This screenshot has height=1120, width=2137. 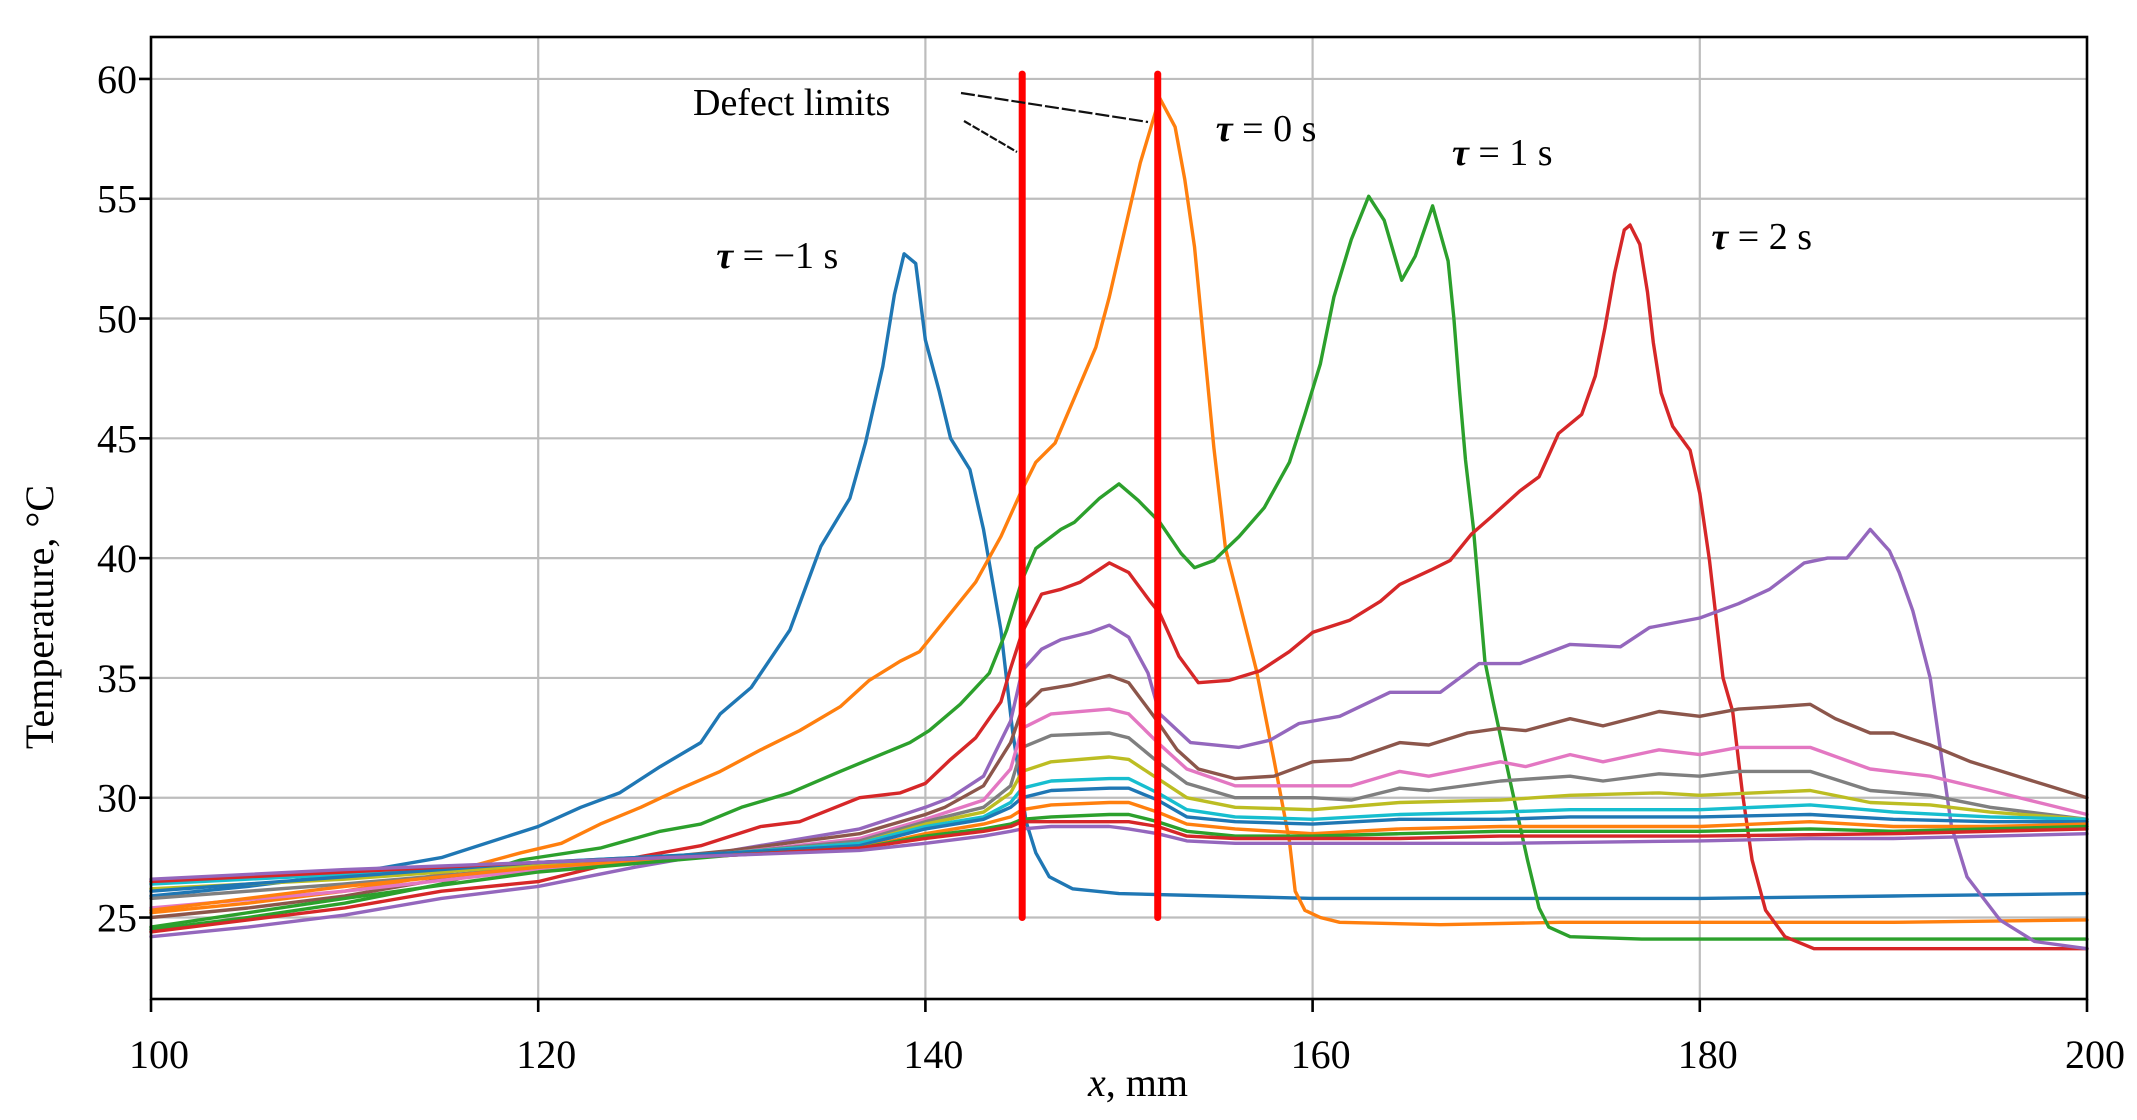 I want to click on tau-annotations: τ = −1 sτ = 0 sτ = 1 sτ = 2 s, so click(x=1264, y=192).